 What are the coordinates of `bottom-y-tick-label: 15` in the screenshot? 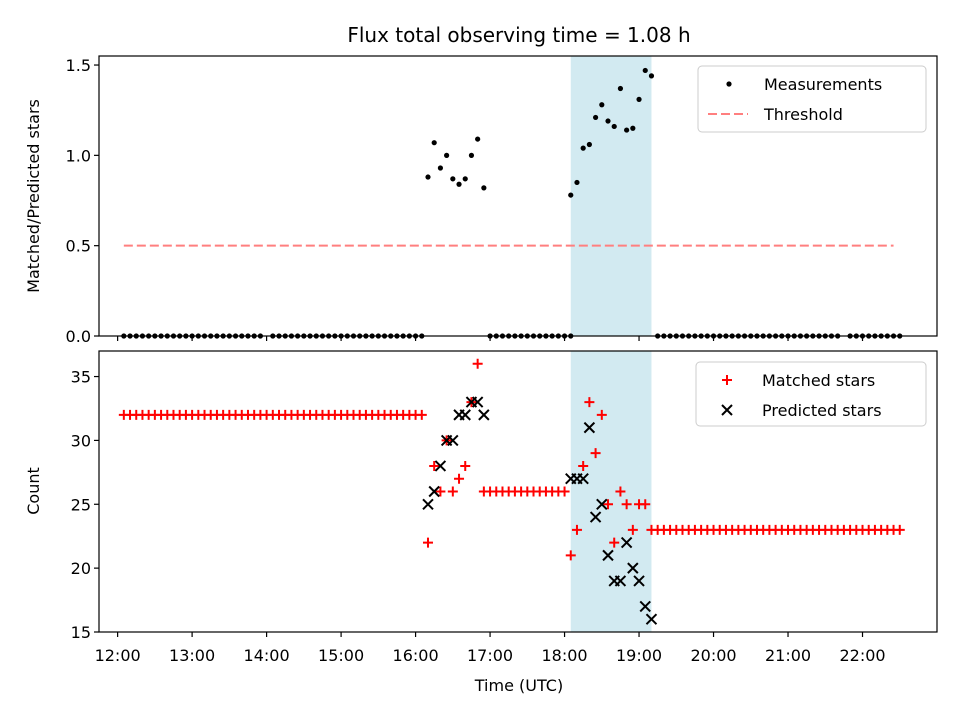 It's located at (81, 632).